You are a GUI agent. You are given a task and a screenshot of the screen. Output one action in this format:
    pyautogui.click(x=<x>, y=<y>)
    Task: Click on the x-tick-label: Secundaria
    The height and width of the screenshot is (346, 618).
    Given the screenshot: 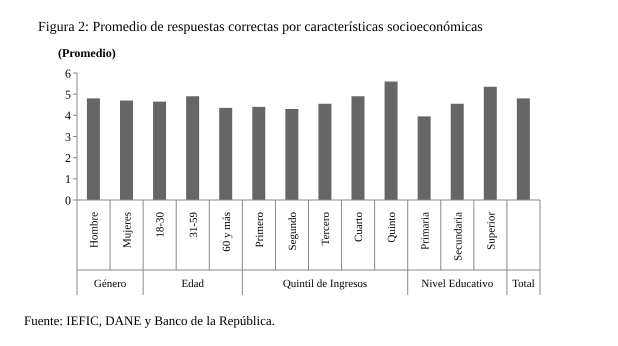 What is the action you would take?
    pyautogui.click(x=458, y=236)
    